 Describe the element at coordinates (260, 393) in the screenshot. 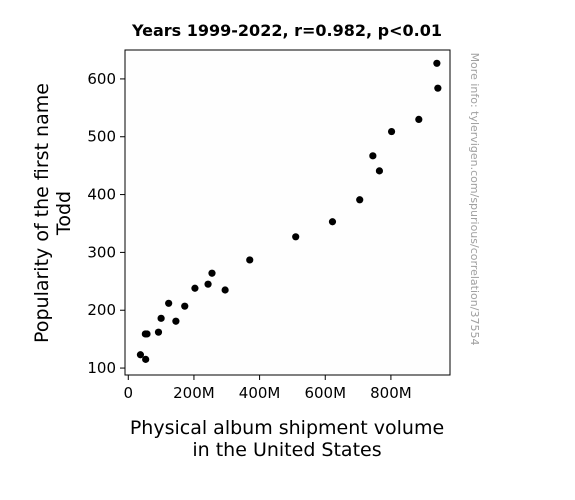

I see `x-tick-label: 400M` at that location.